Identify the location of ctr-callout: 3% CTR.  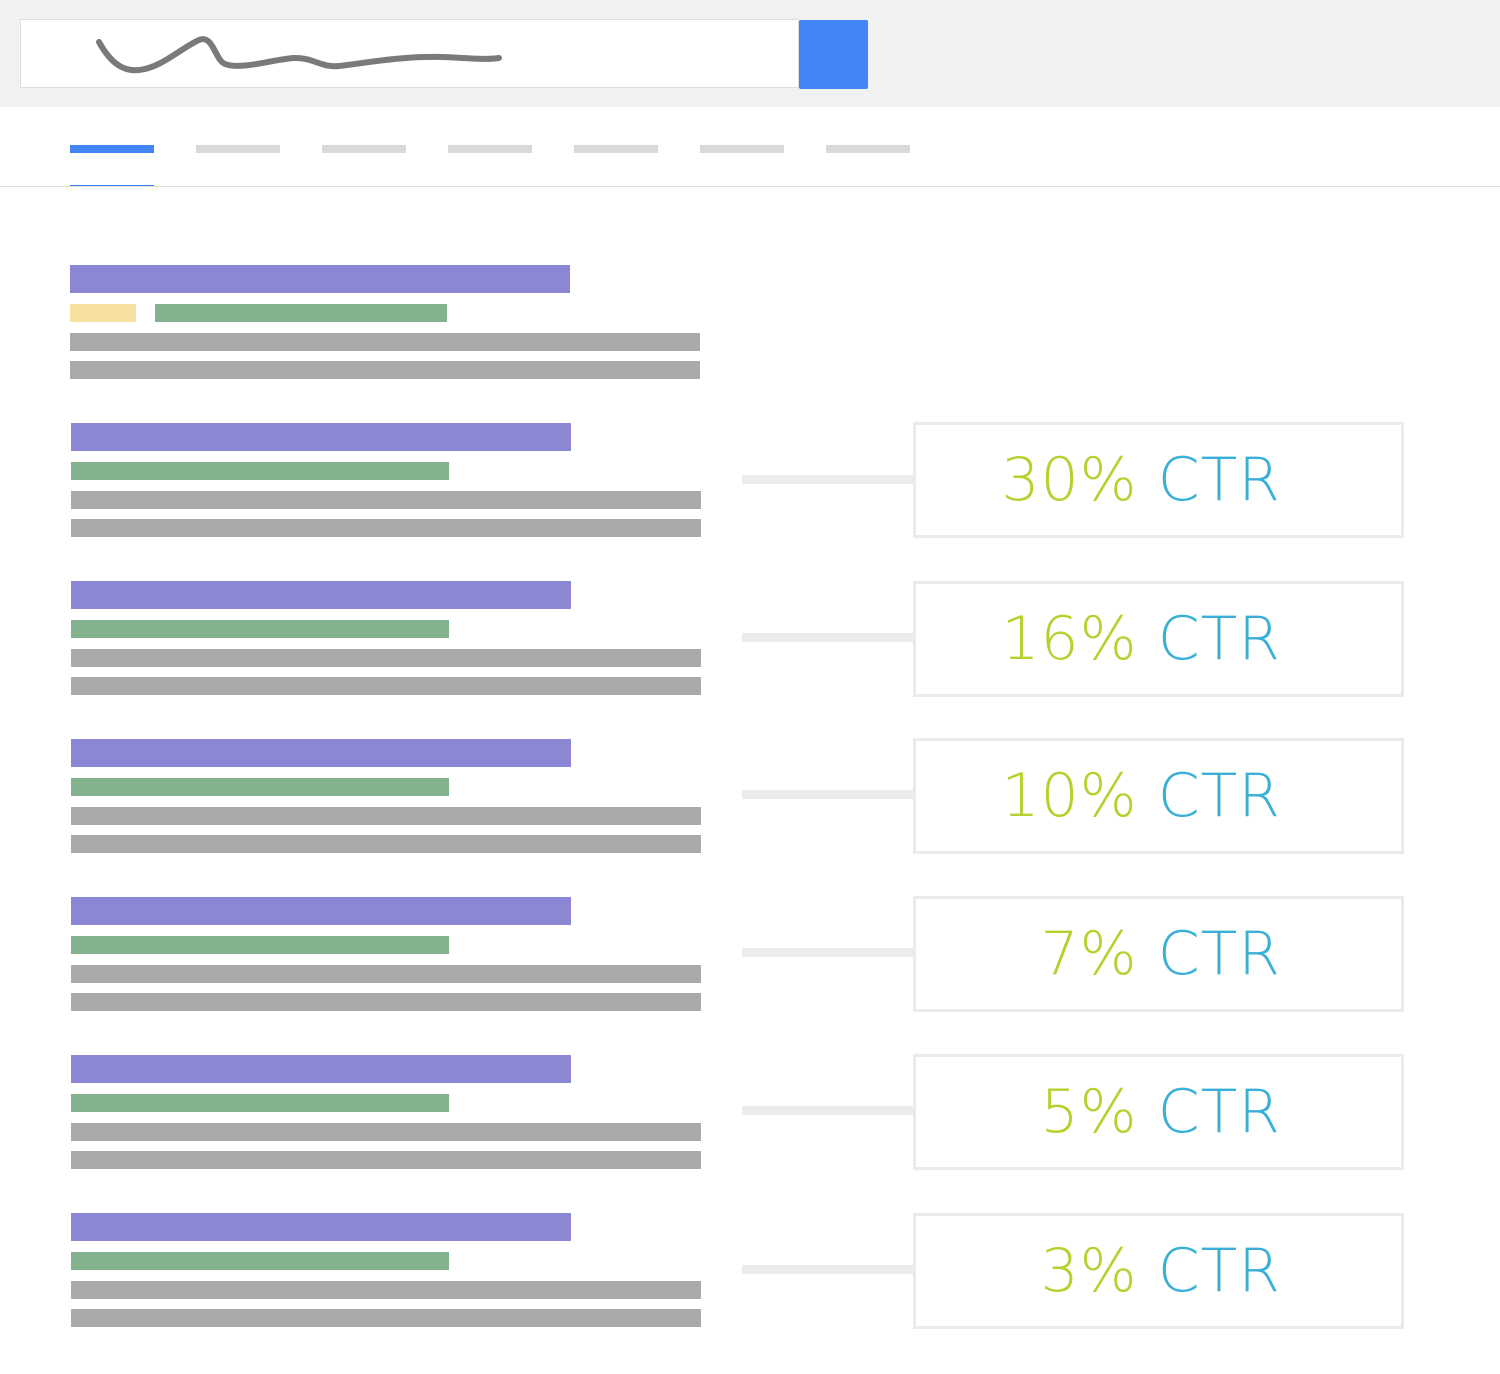
(1158, 1271).